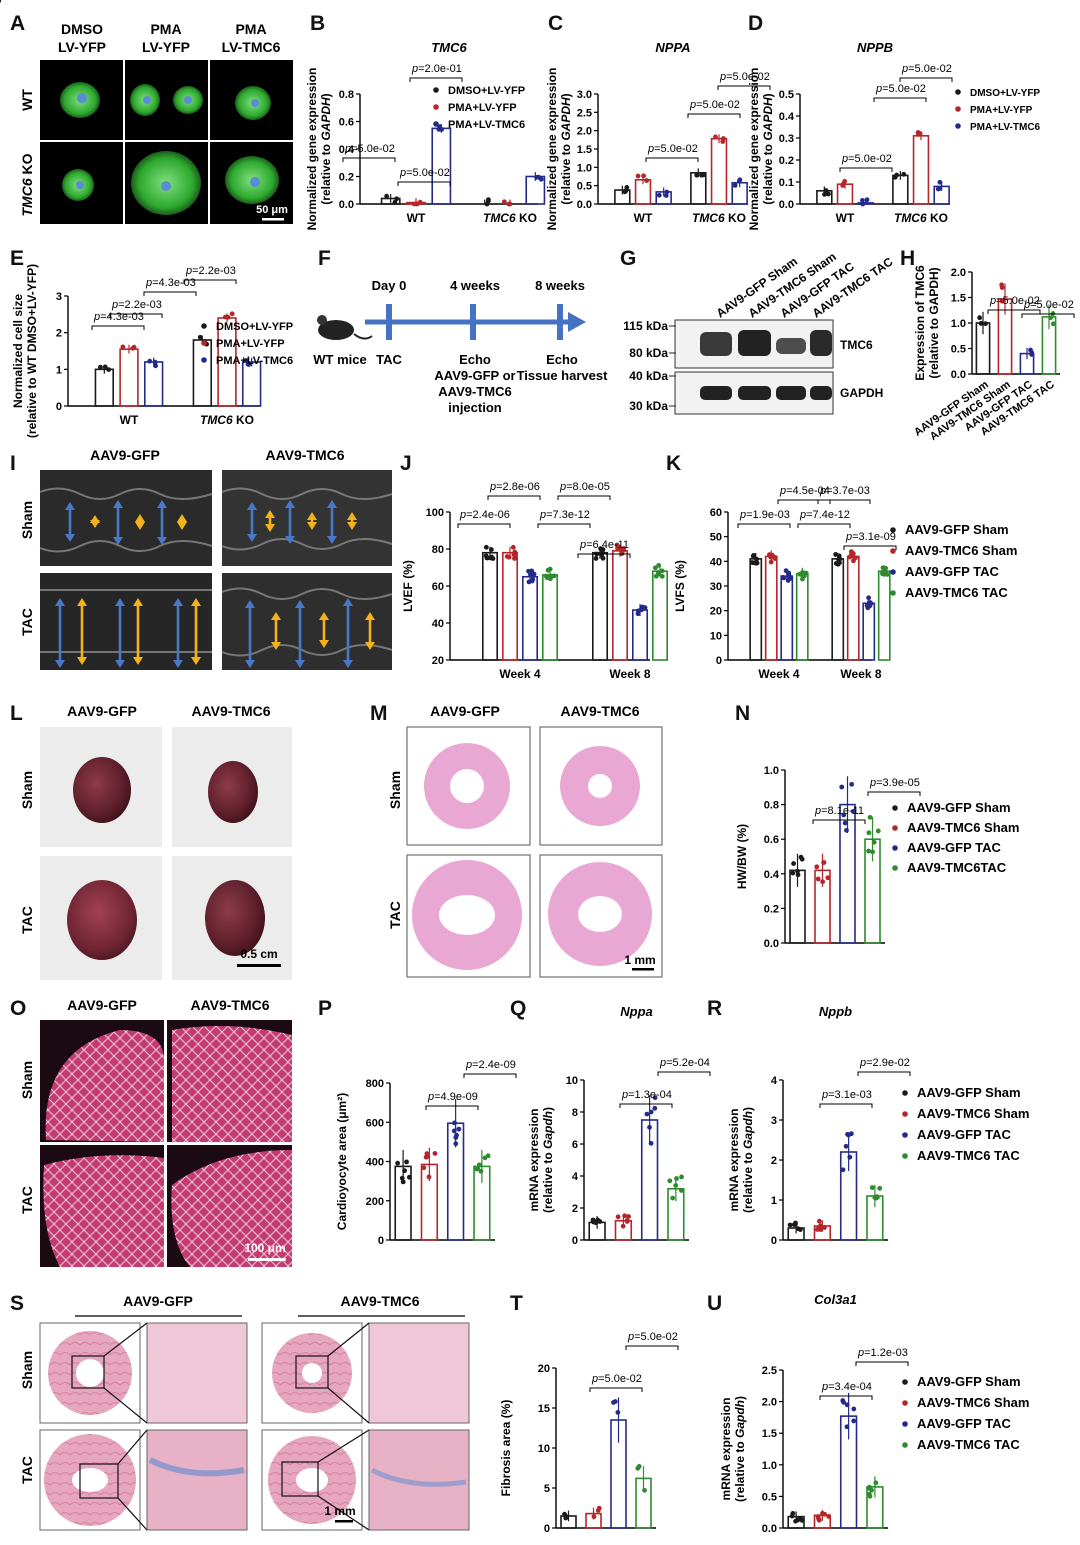 This screenshot has height=1545, width=1080. Describe the element at coordinates (389, 285) in the screenshot. I see `panel-f-day0: Day 0` at that location.